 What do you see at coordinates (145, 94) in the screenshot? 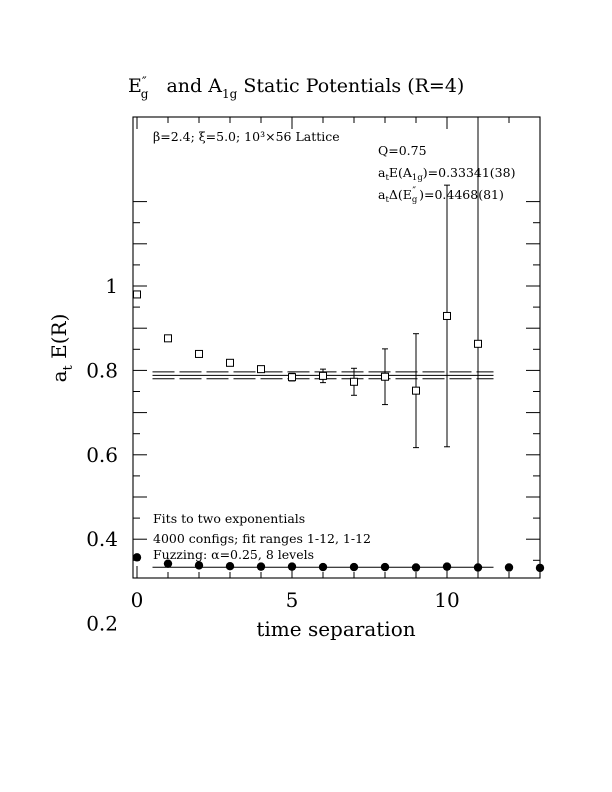
I see `title-e-sub: g` at bounding box center [145, 94].